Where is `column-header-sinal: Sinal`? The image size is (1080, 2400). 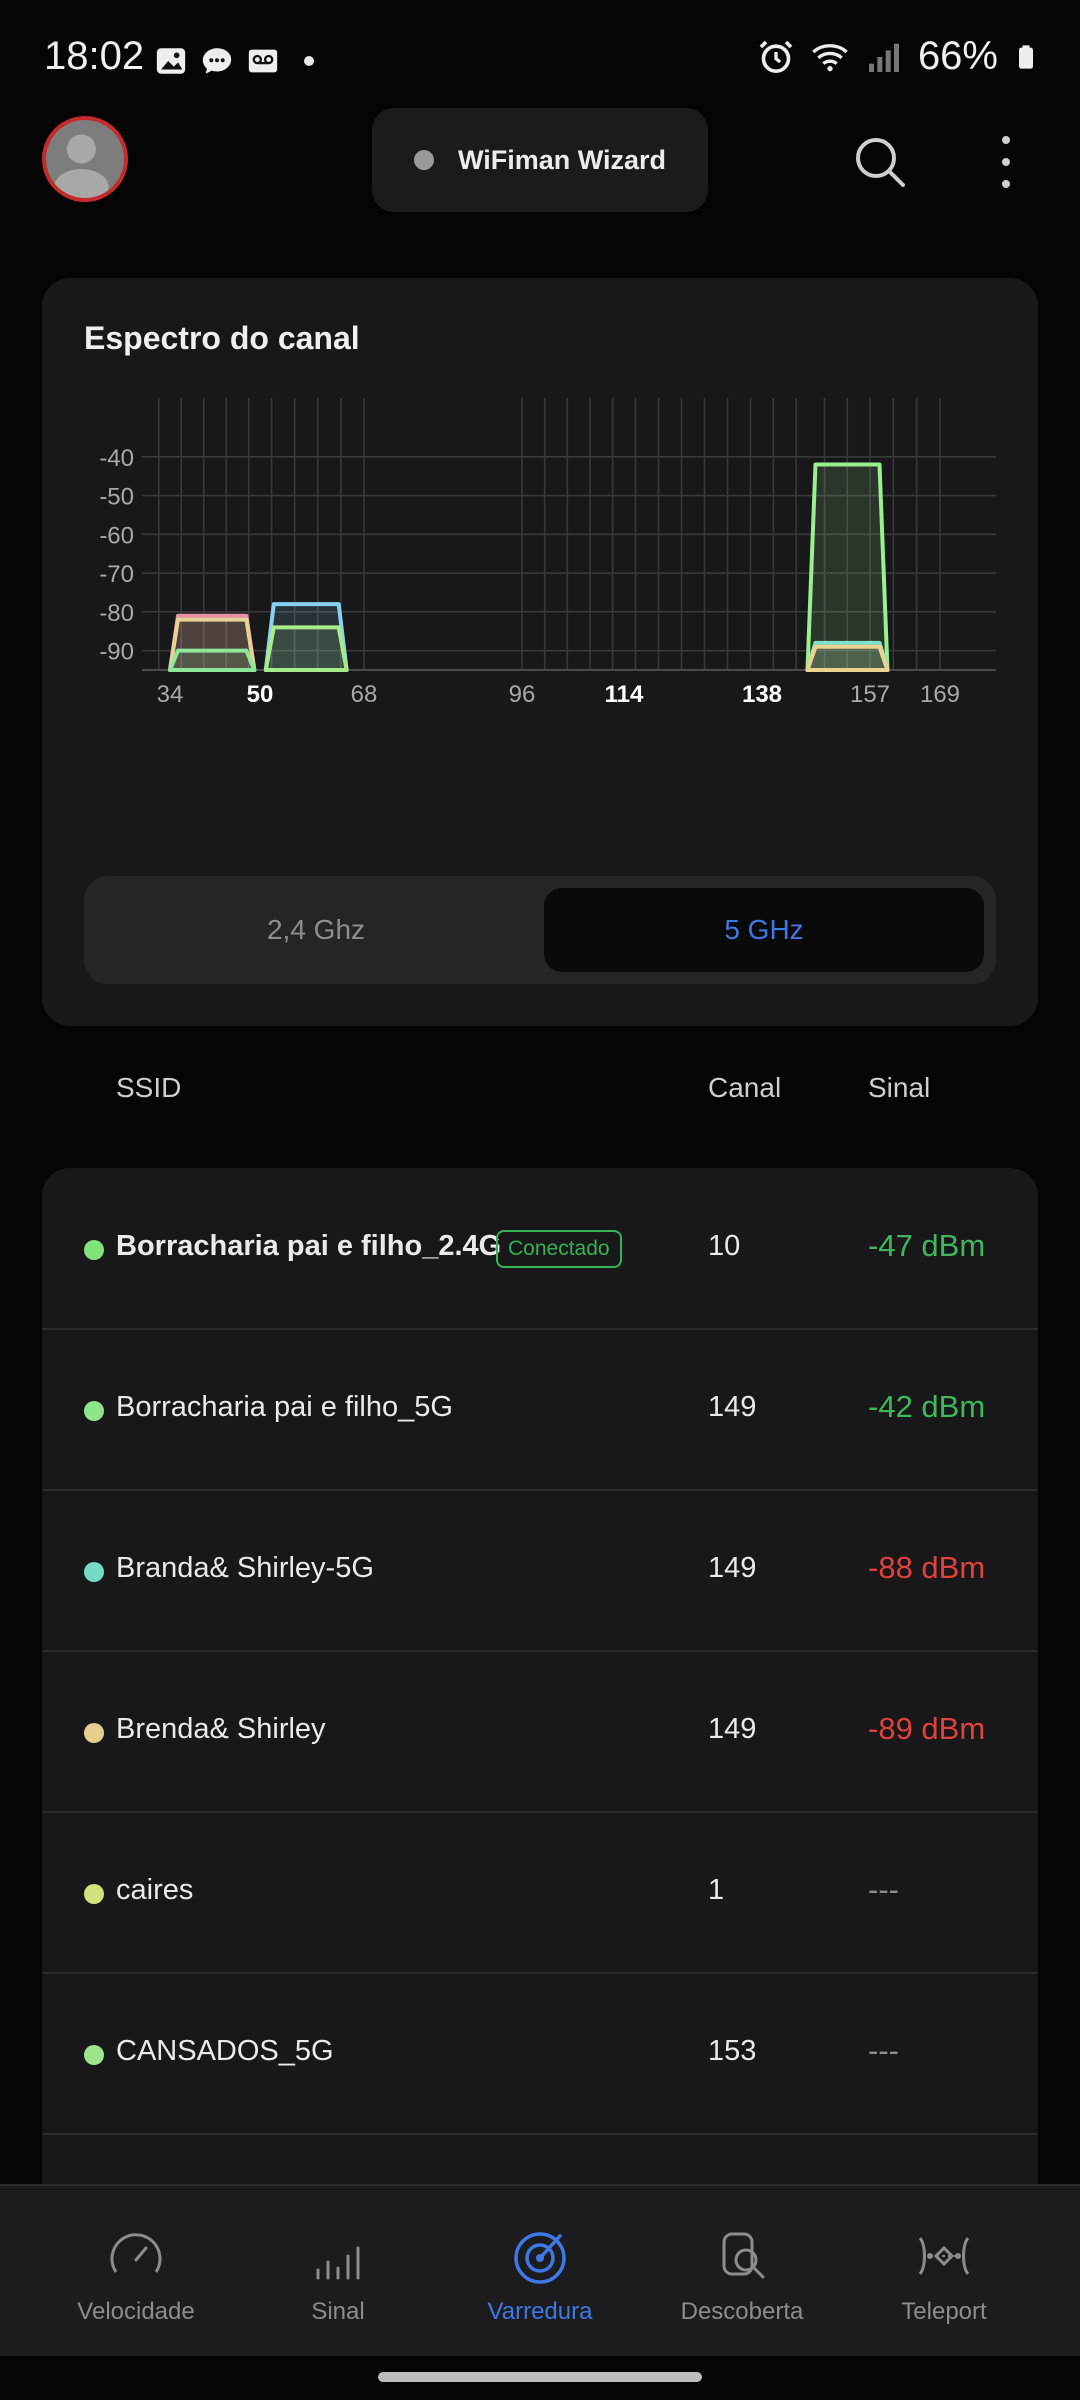 column-header-sinal: Sinal is located at coordinates (899, 1087).